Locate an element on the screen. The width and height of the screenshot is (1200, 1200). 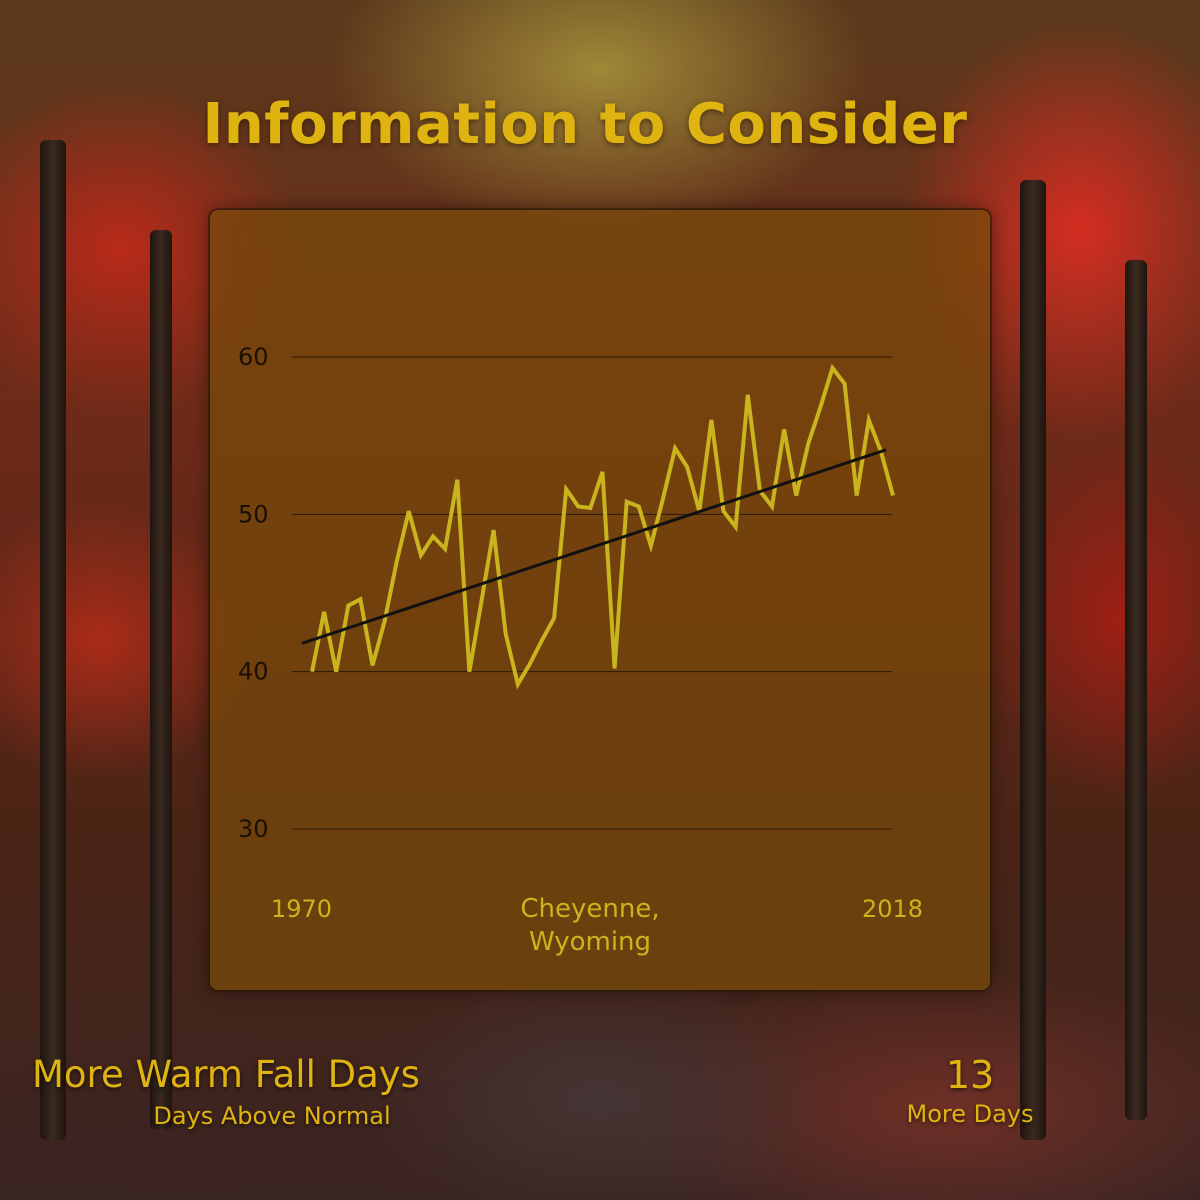
chart-caption: Cheyenne,Wyoming is located at coordinates (589, 925).